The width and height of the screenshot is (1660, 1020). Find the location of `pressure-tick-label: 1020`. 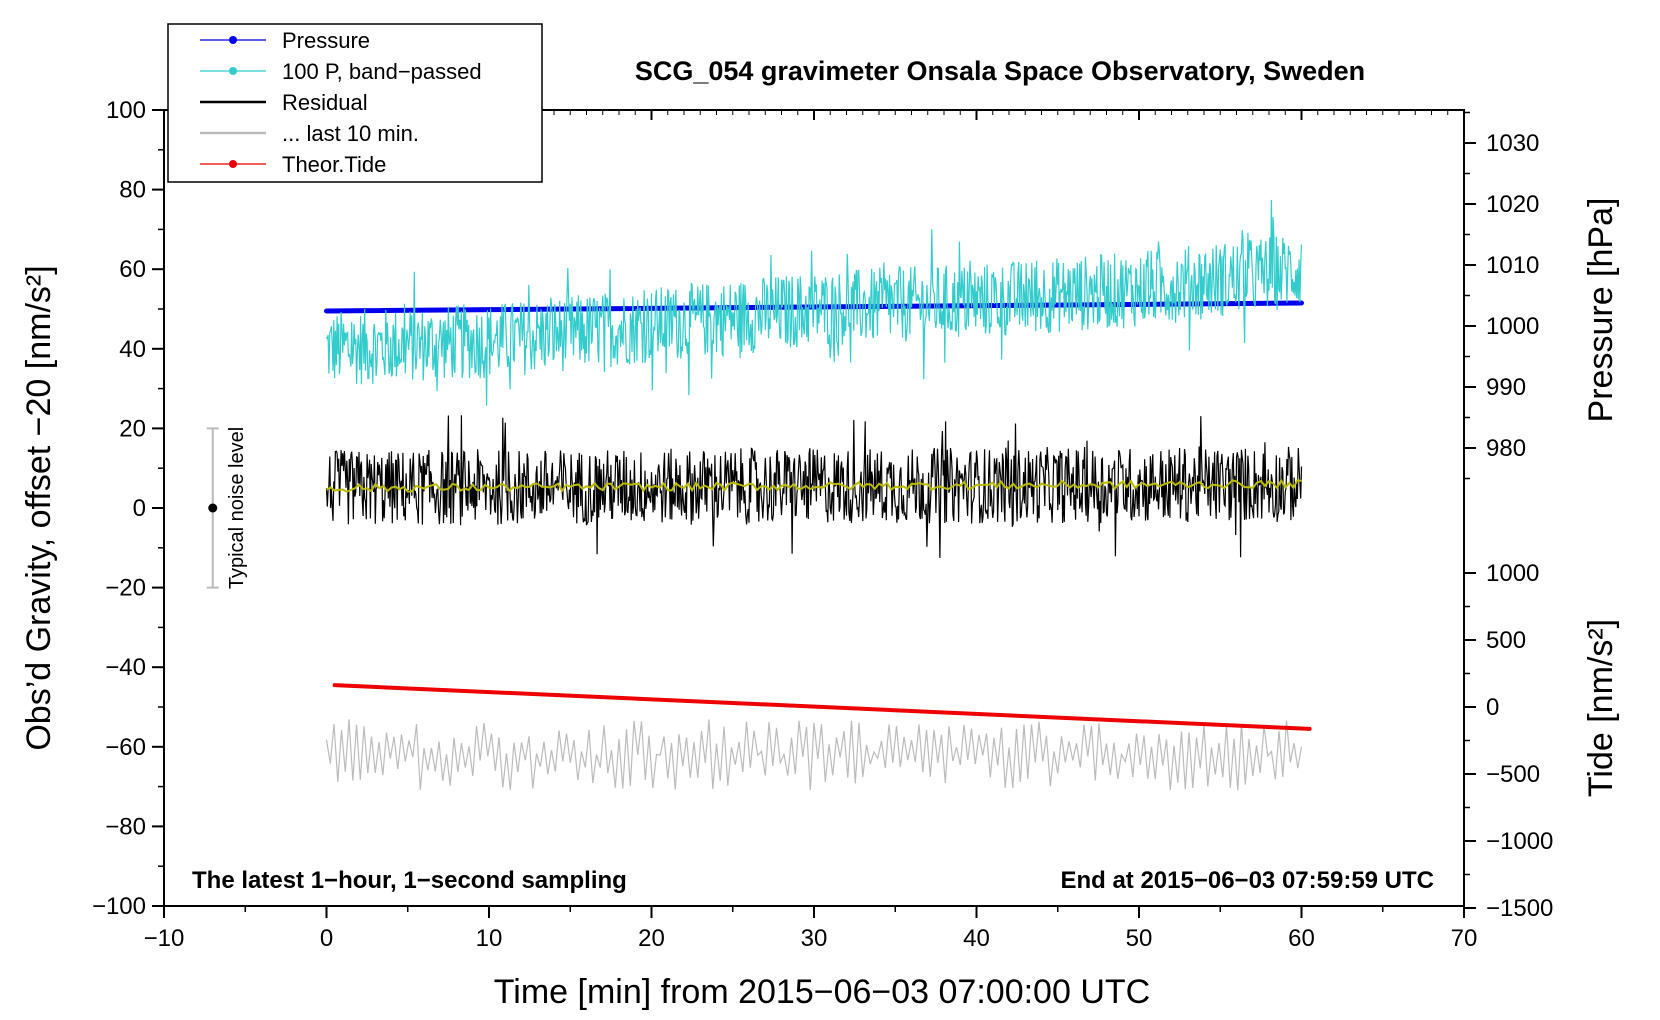

pressure-tick-label: 1020 is located at coordinates (1512, 204).